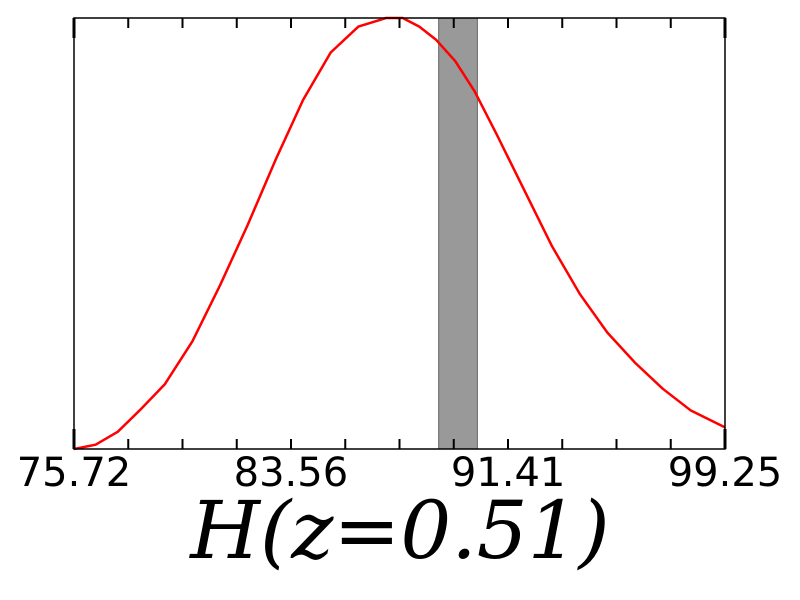 The width and height of the screenshot is (800, 600). Describe the element at coordinates (291, 473) in the screenshot. I see `x-tick-label: 83.56` at that location.